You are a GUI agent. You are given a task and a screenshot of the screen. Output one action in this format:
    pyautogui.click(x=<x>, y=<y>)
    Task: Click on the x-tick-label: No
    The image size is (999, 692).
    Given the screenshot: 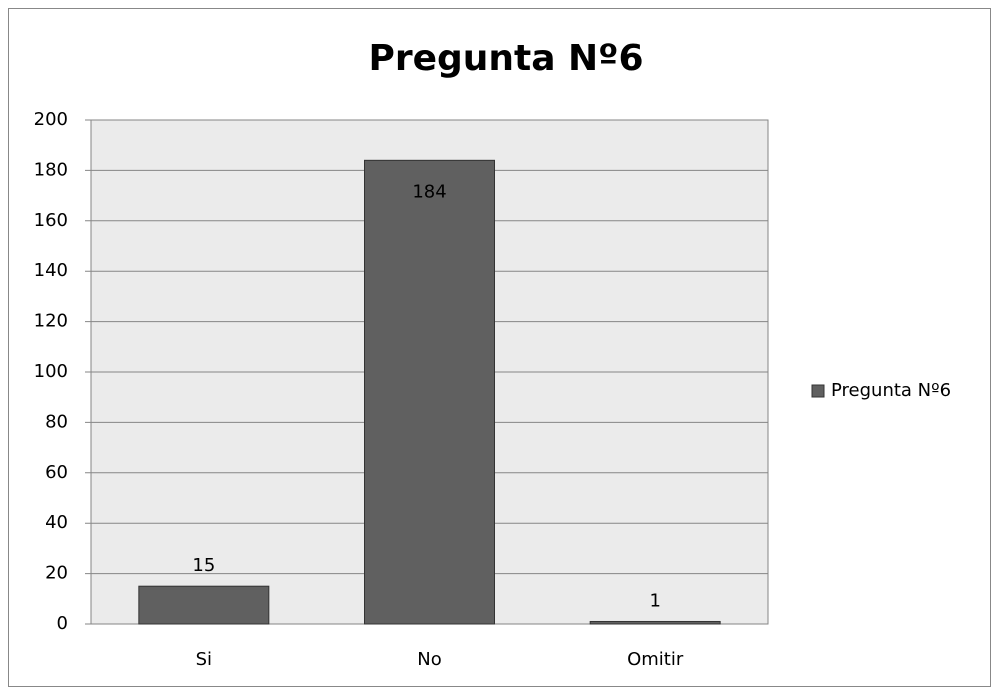 What is the action you would take?
    pyautogui.click(x=429, y=659)
    